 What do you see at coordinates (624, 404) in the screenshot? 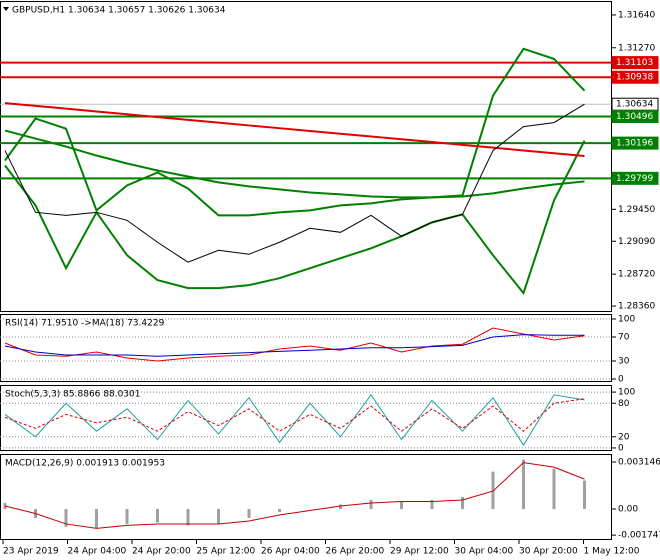
I see `y-tick-label: 80` at bounding box center [624, 404].